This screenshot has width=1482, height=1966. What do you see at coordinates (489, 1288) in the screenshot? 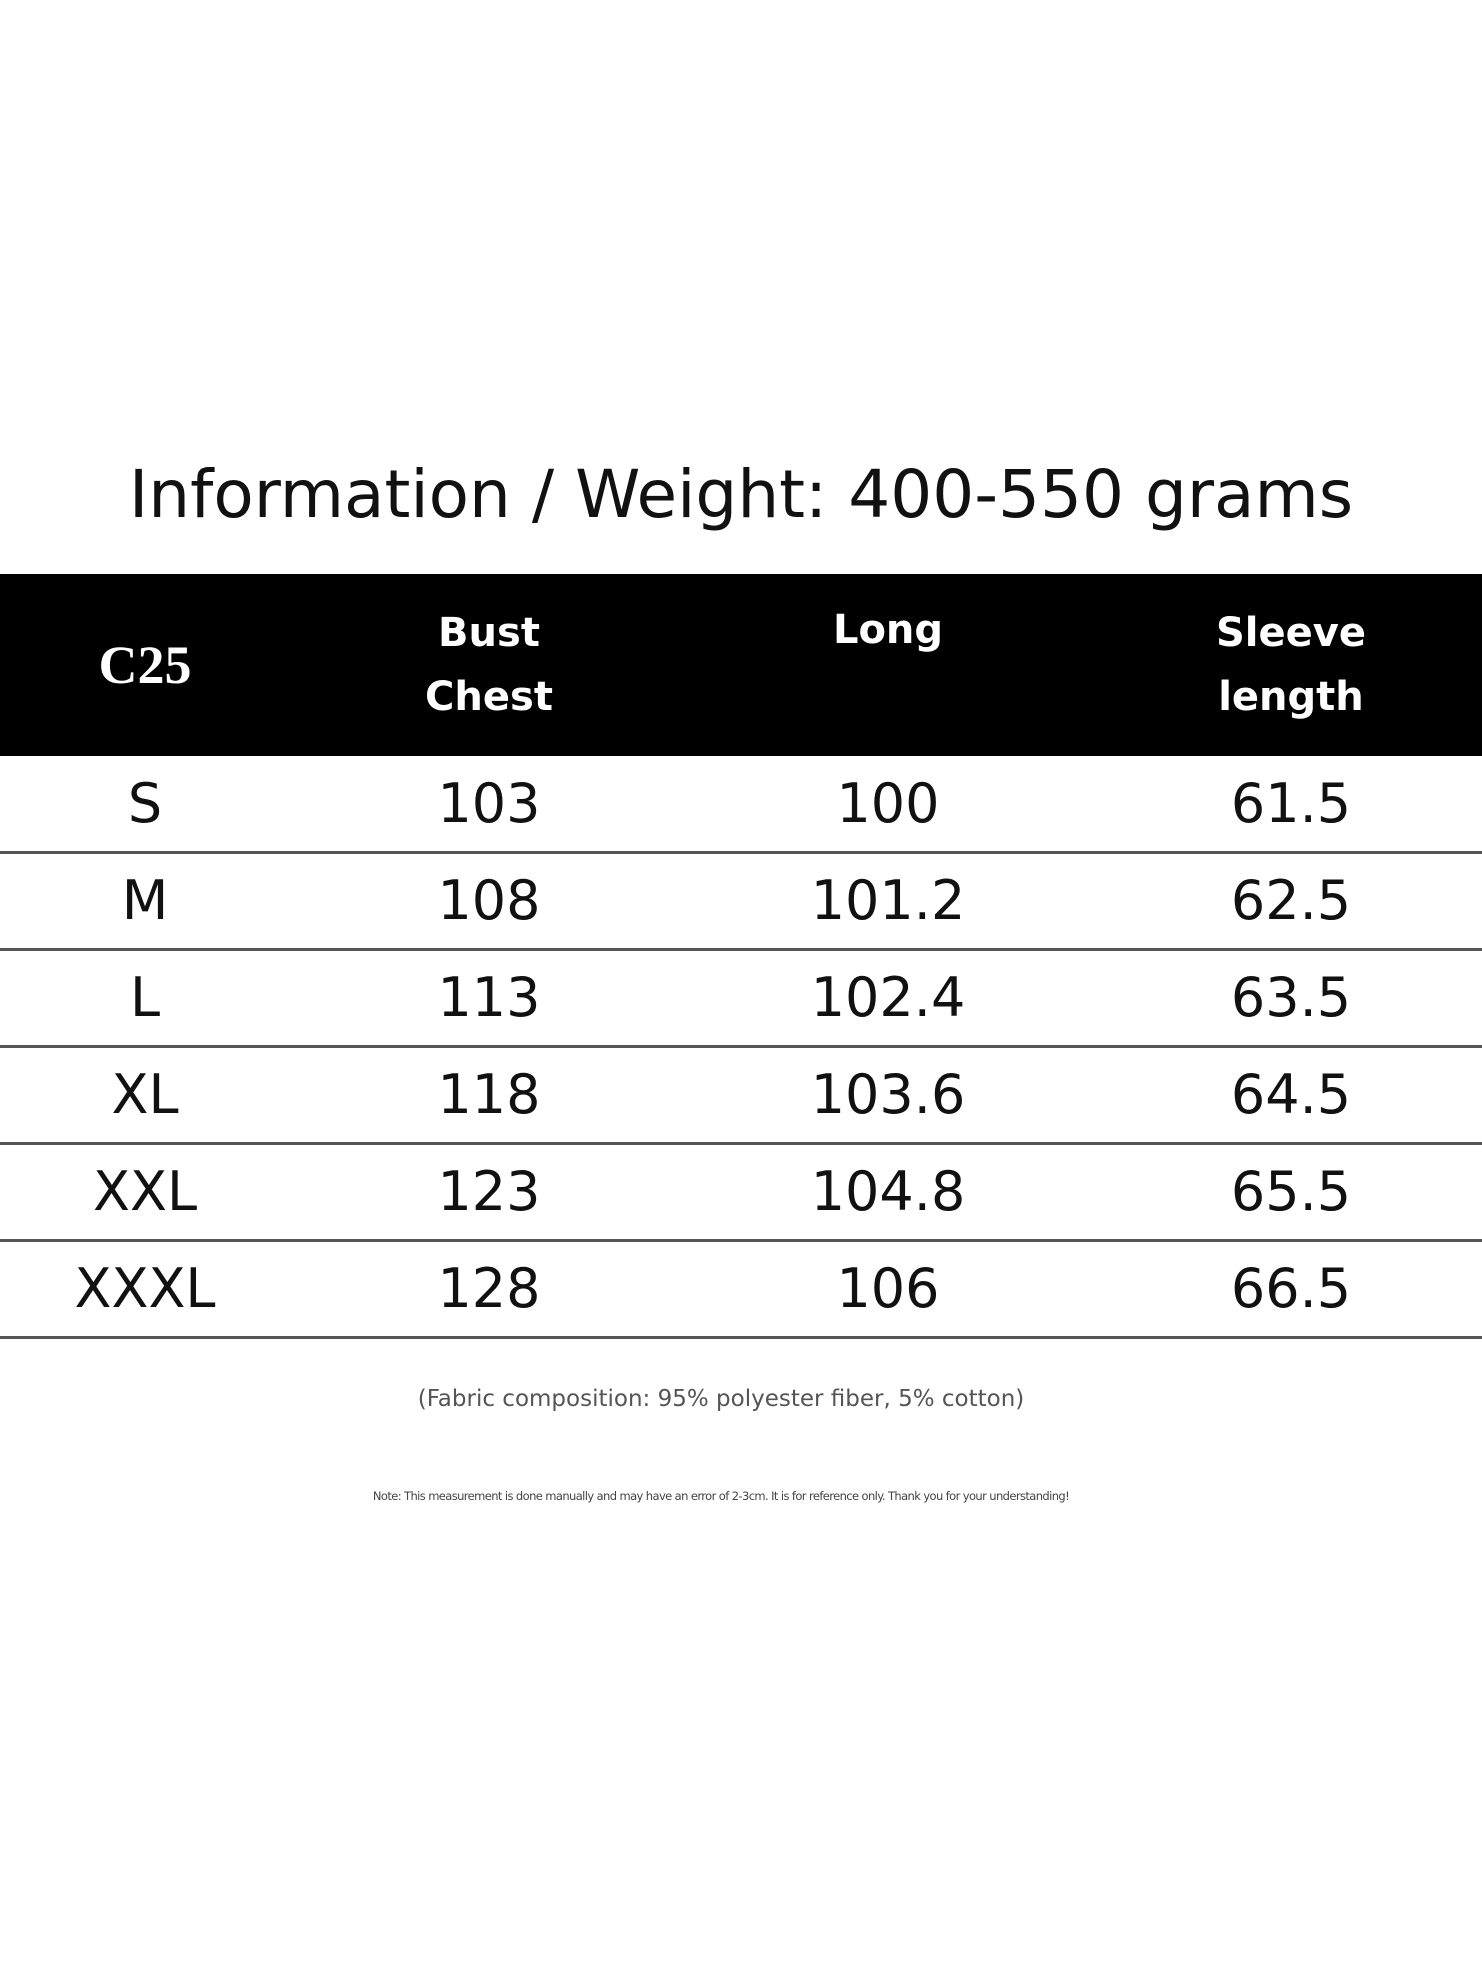
I see `table-cell: 128` at bounding box center [489, 1288].